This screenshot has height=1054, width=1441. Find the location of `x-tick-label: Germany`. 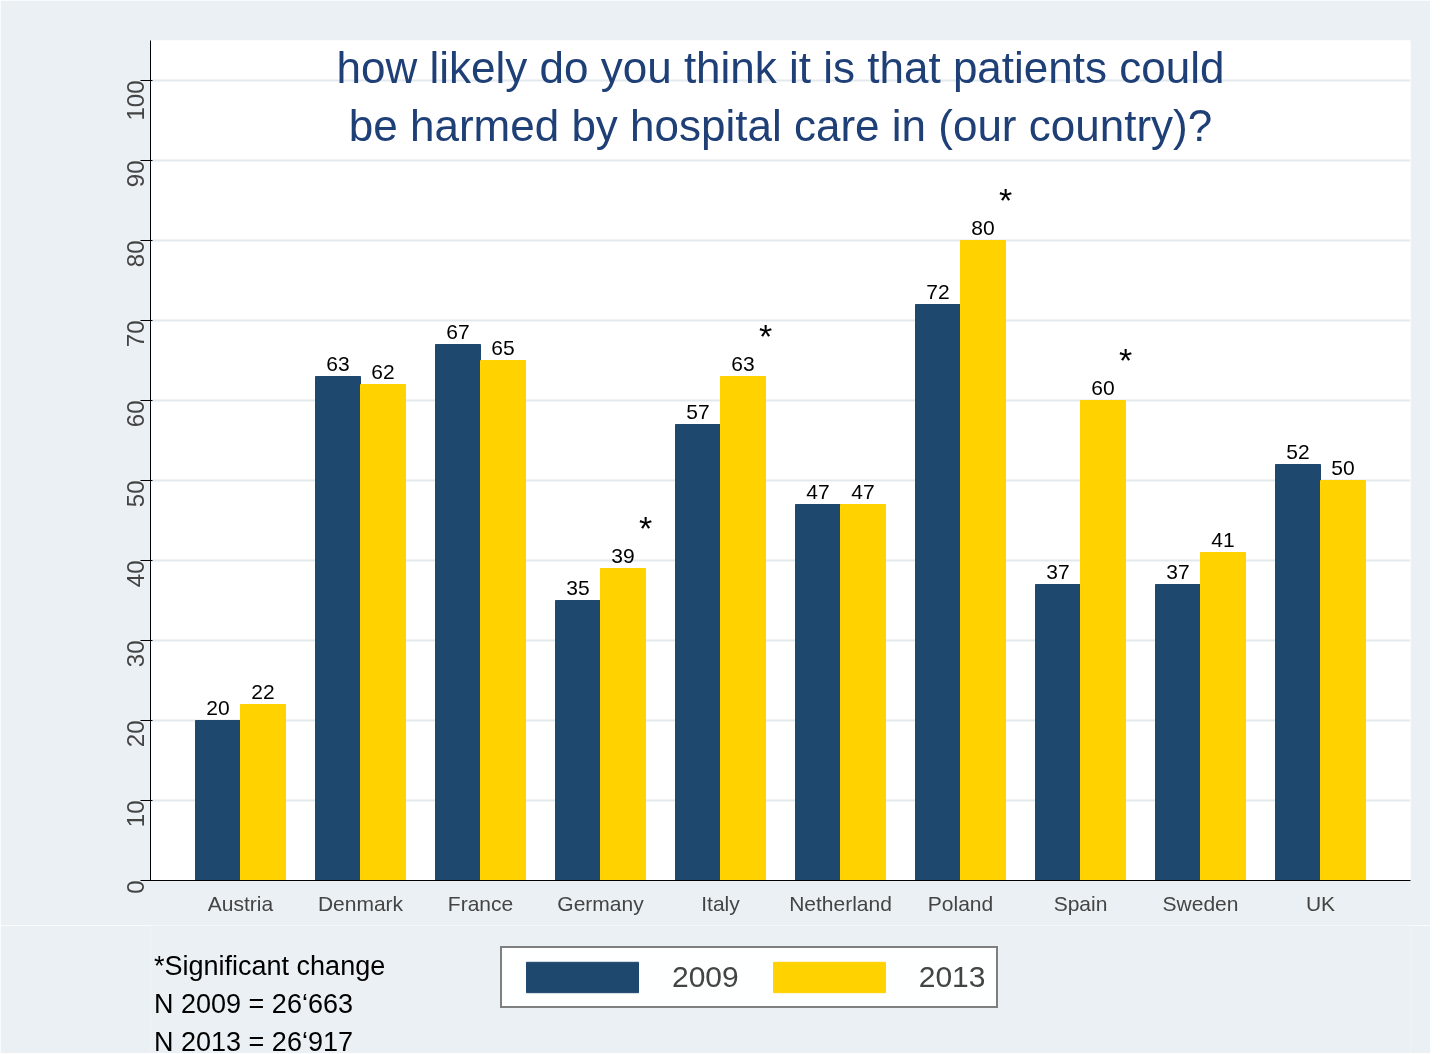

x-tick-label: Germany is located at coordinates (601, 903).